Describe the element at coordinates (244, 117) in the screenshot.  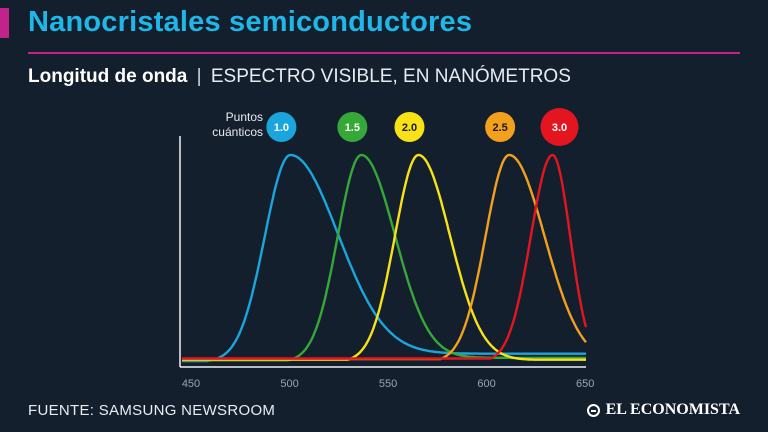
I see `legend-title-line1: Puntos` at that location.